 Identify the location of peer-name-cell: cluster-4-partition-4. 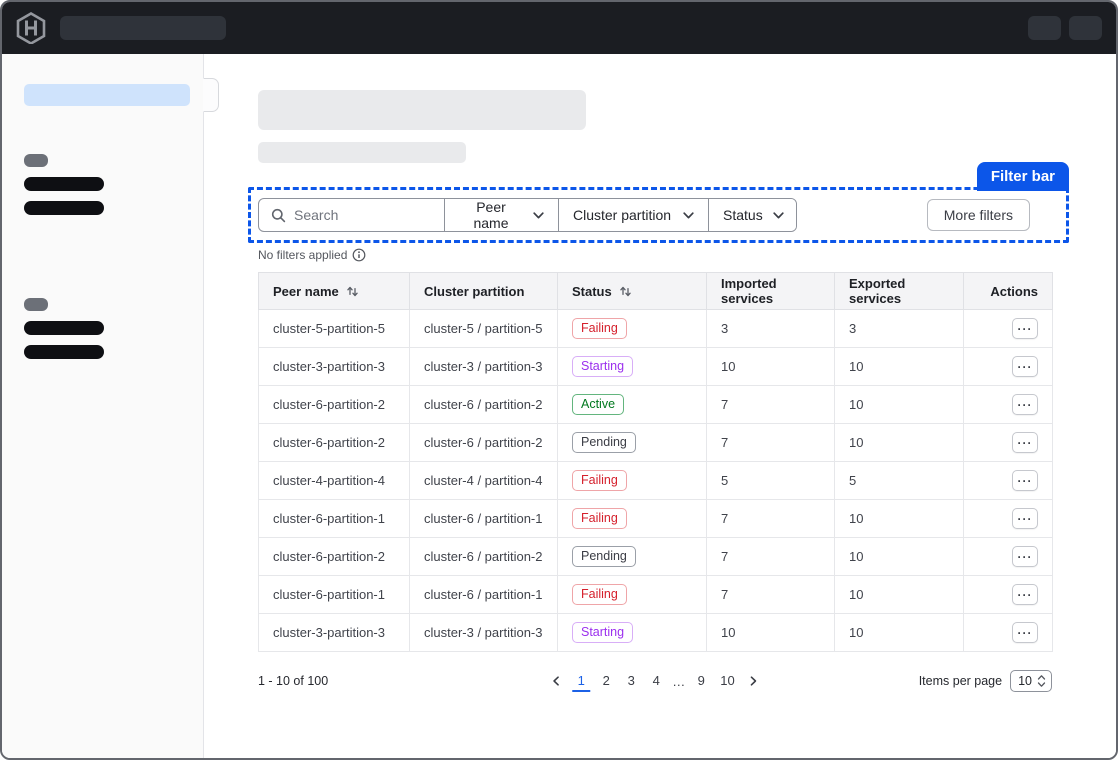
(334, 480).